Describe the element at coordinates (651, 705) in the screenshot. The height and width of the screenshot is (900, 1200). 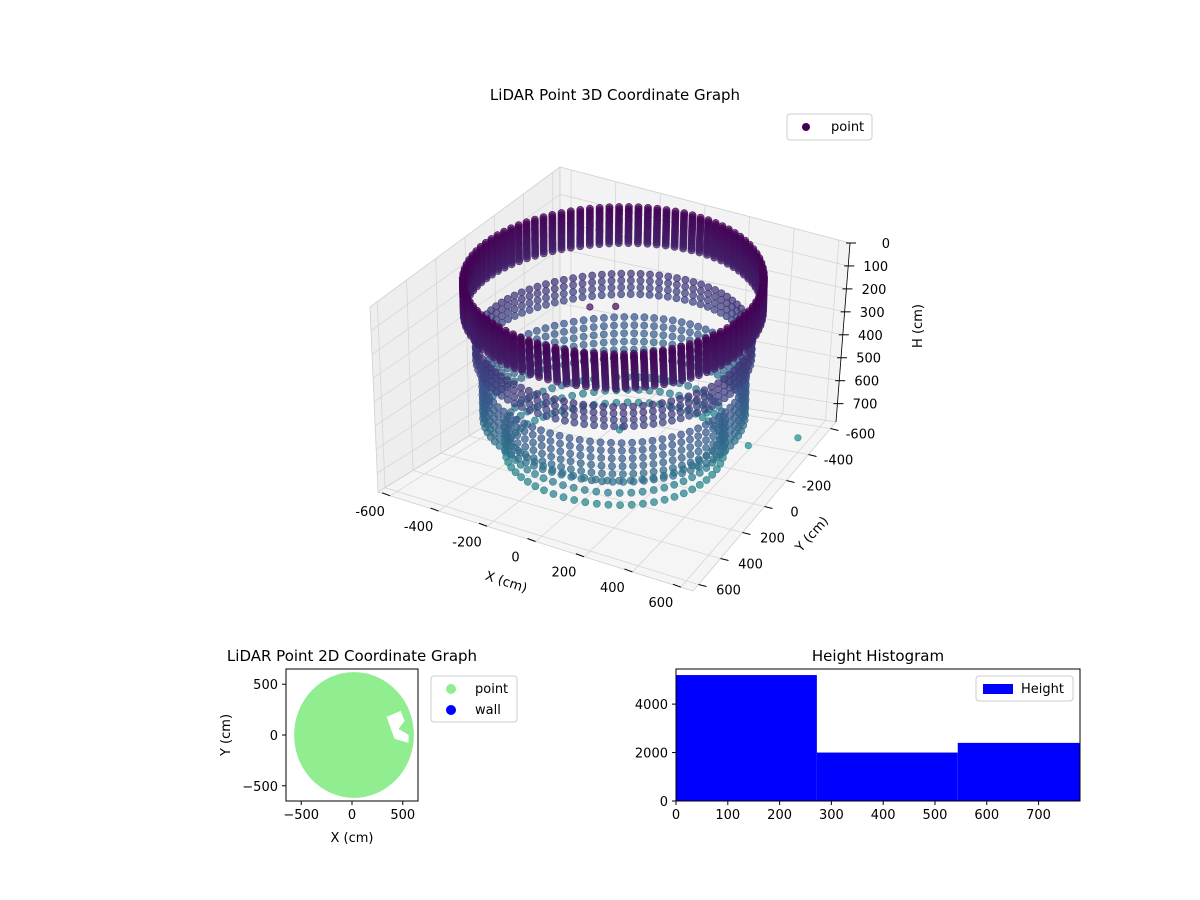
I see `y-tick-label-histogram: 4000` at that location.